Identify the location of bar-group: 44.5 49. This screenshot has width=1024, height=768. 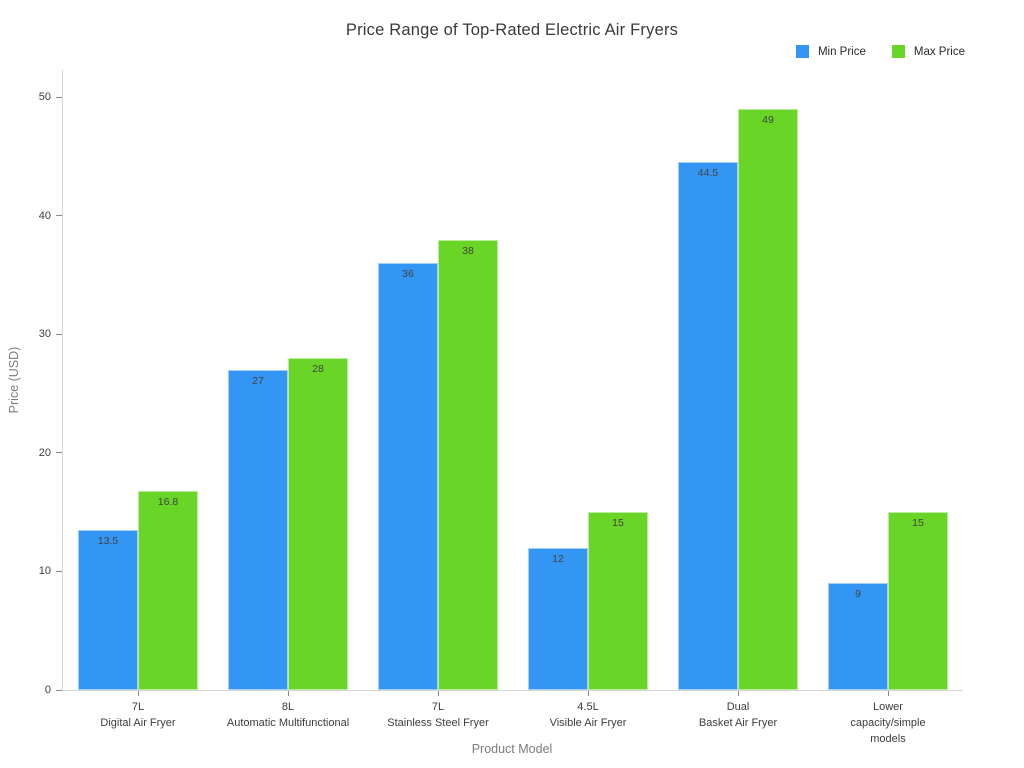
(738, 380).